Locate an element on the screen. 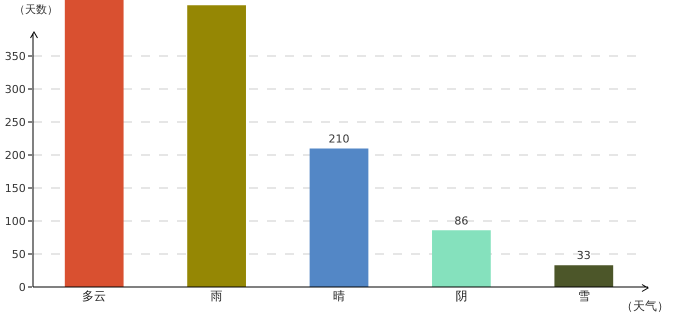  data-label: 33 is located at coordinates (583, 255).